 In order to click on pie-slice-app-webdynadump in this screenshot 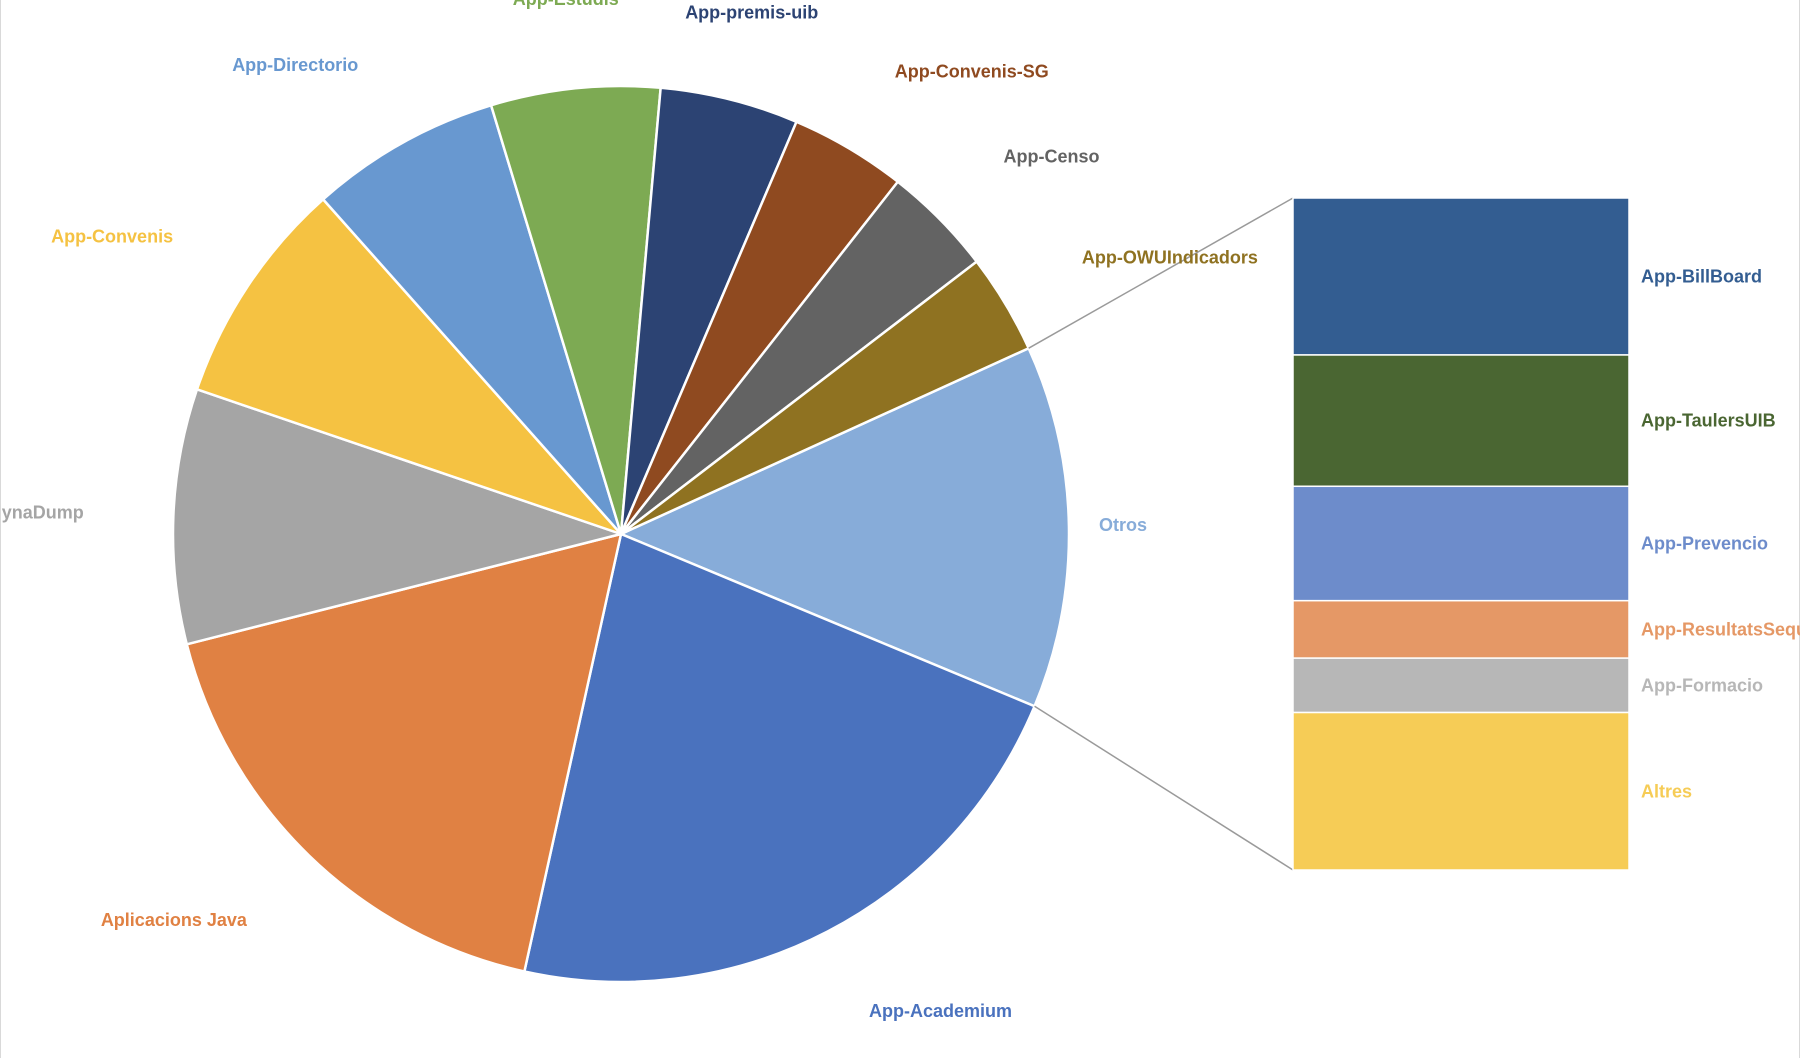, I will do `click(398, 516)`.